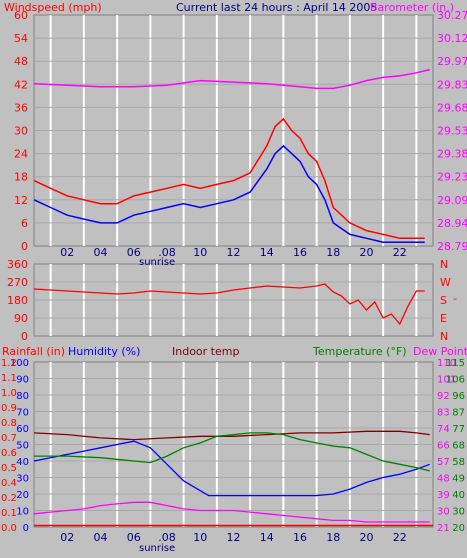 This screenshot has width=467, height=558. What do you see at coordinates (276, 7) in the screenshot?
I see `chart-title: Current last 24 hours : April 14 2005` at bounding box center [276, 7].